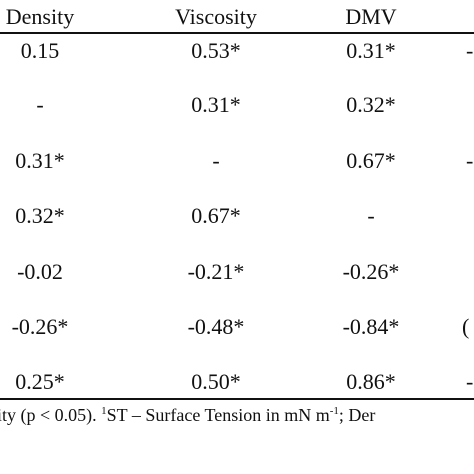  I want to click on footnote-text: ST – Surface Tension in mN m, so click(218, 415).